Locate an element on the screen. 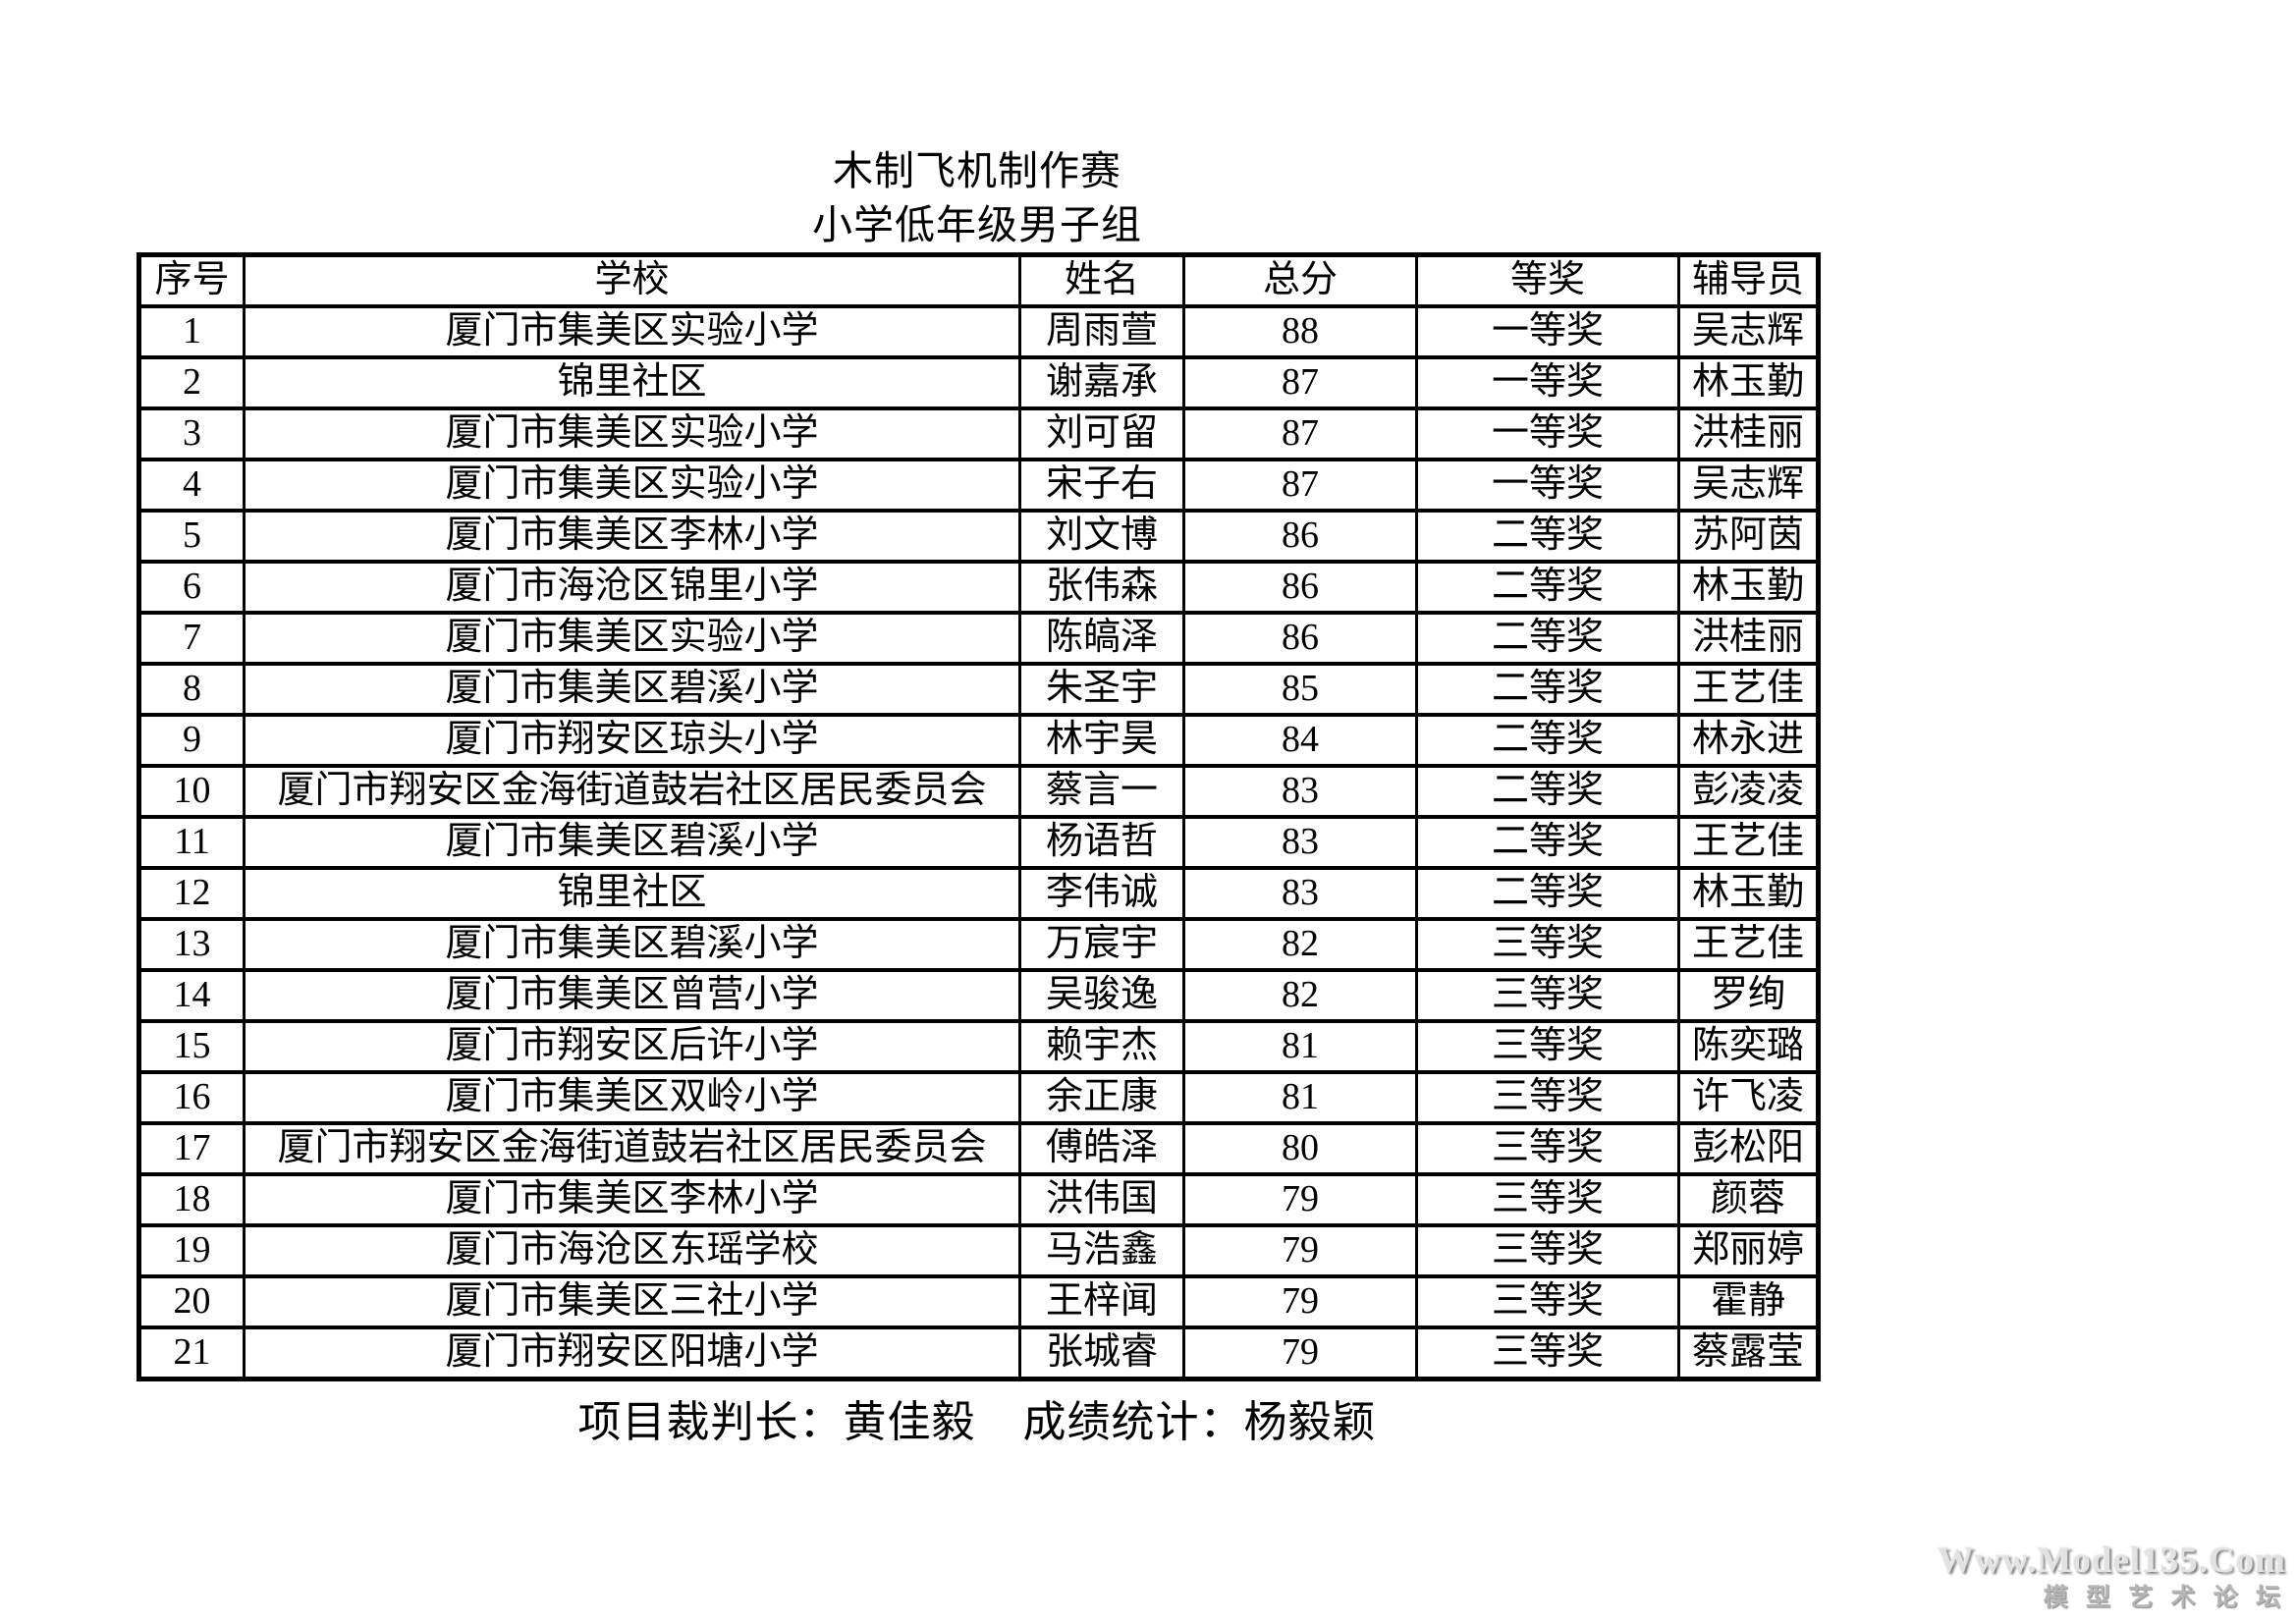 Image resolution: width=2296 pixels, height=1623 pixels. table-row: 12 锦里社区 李伟诚 83 二等奖 林玉勤 is located at coordinates (978, 894).